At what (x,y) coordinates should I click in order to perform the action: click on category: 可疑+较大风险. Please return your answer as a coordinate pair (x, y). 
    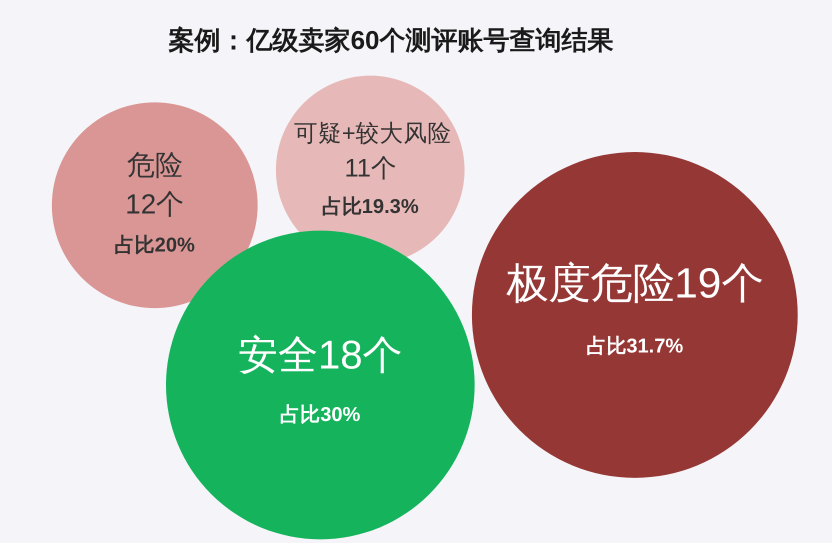
    Looking at the image, I should click on (373, 133).